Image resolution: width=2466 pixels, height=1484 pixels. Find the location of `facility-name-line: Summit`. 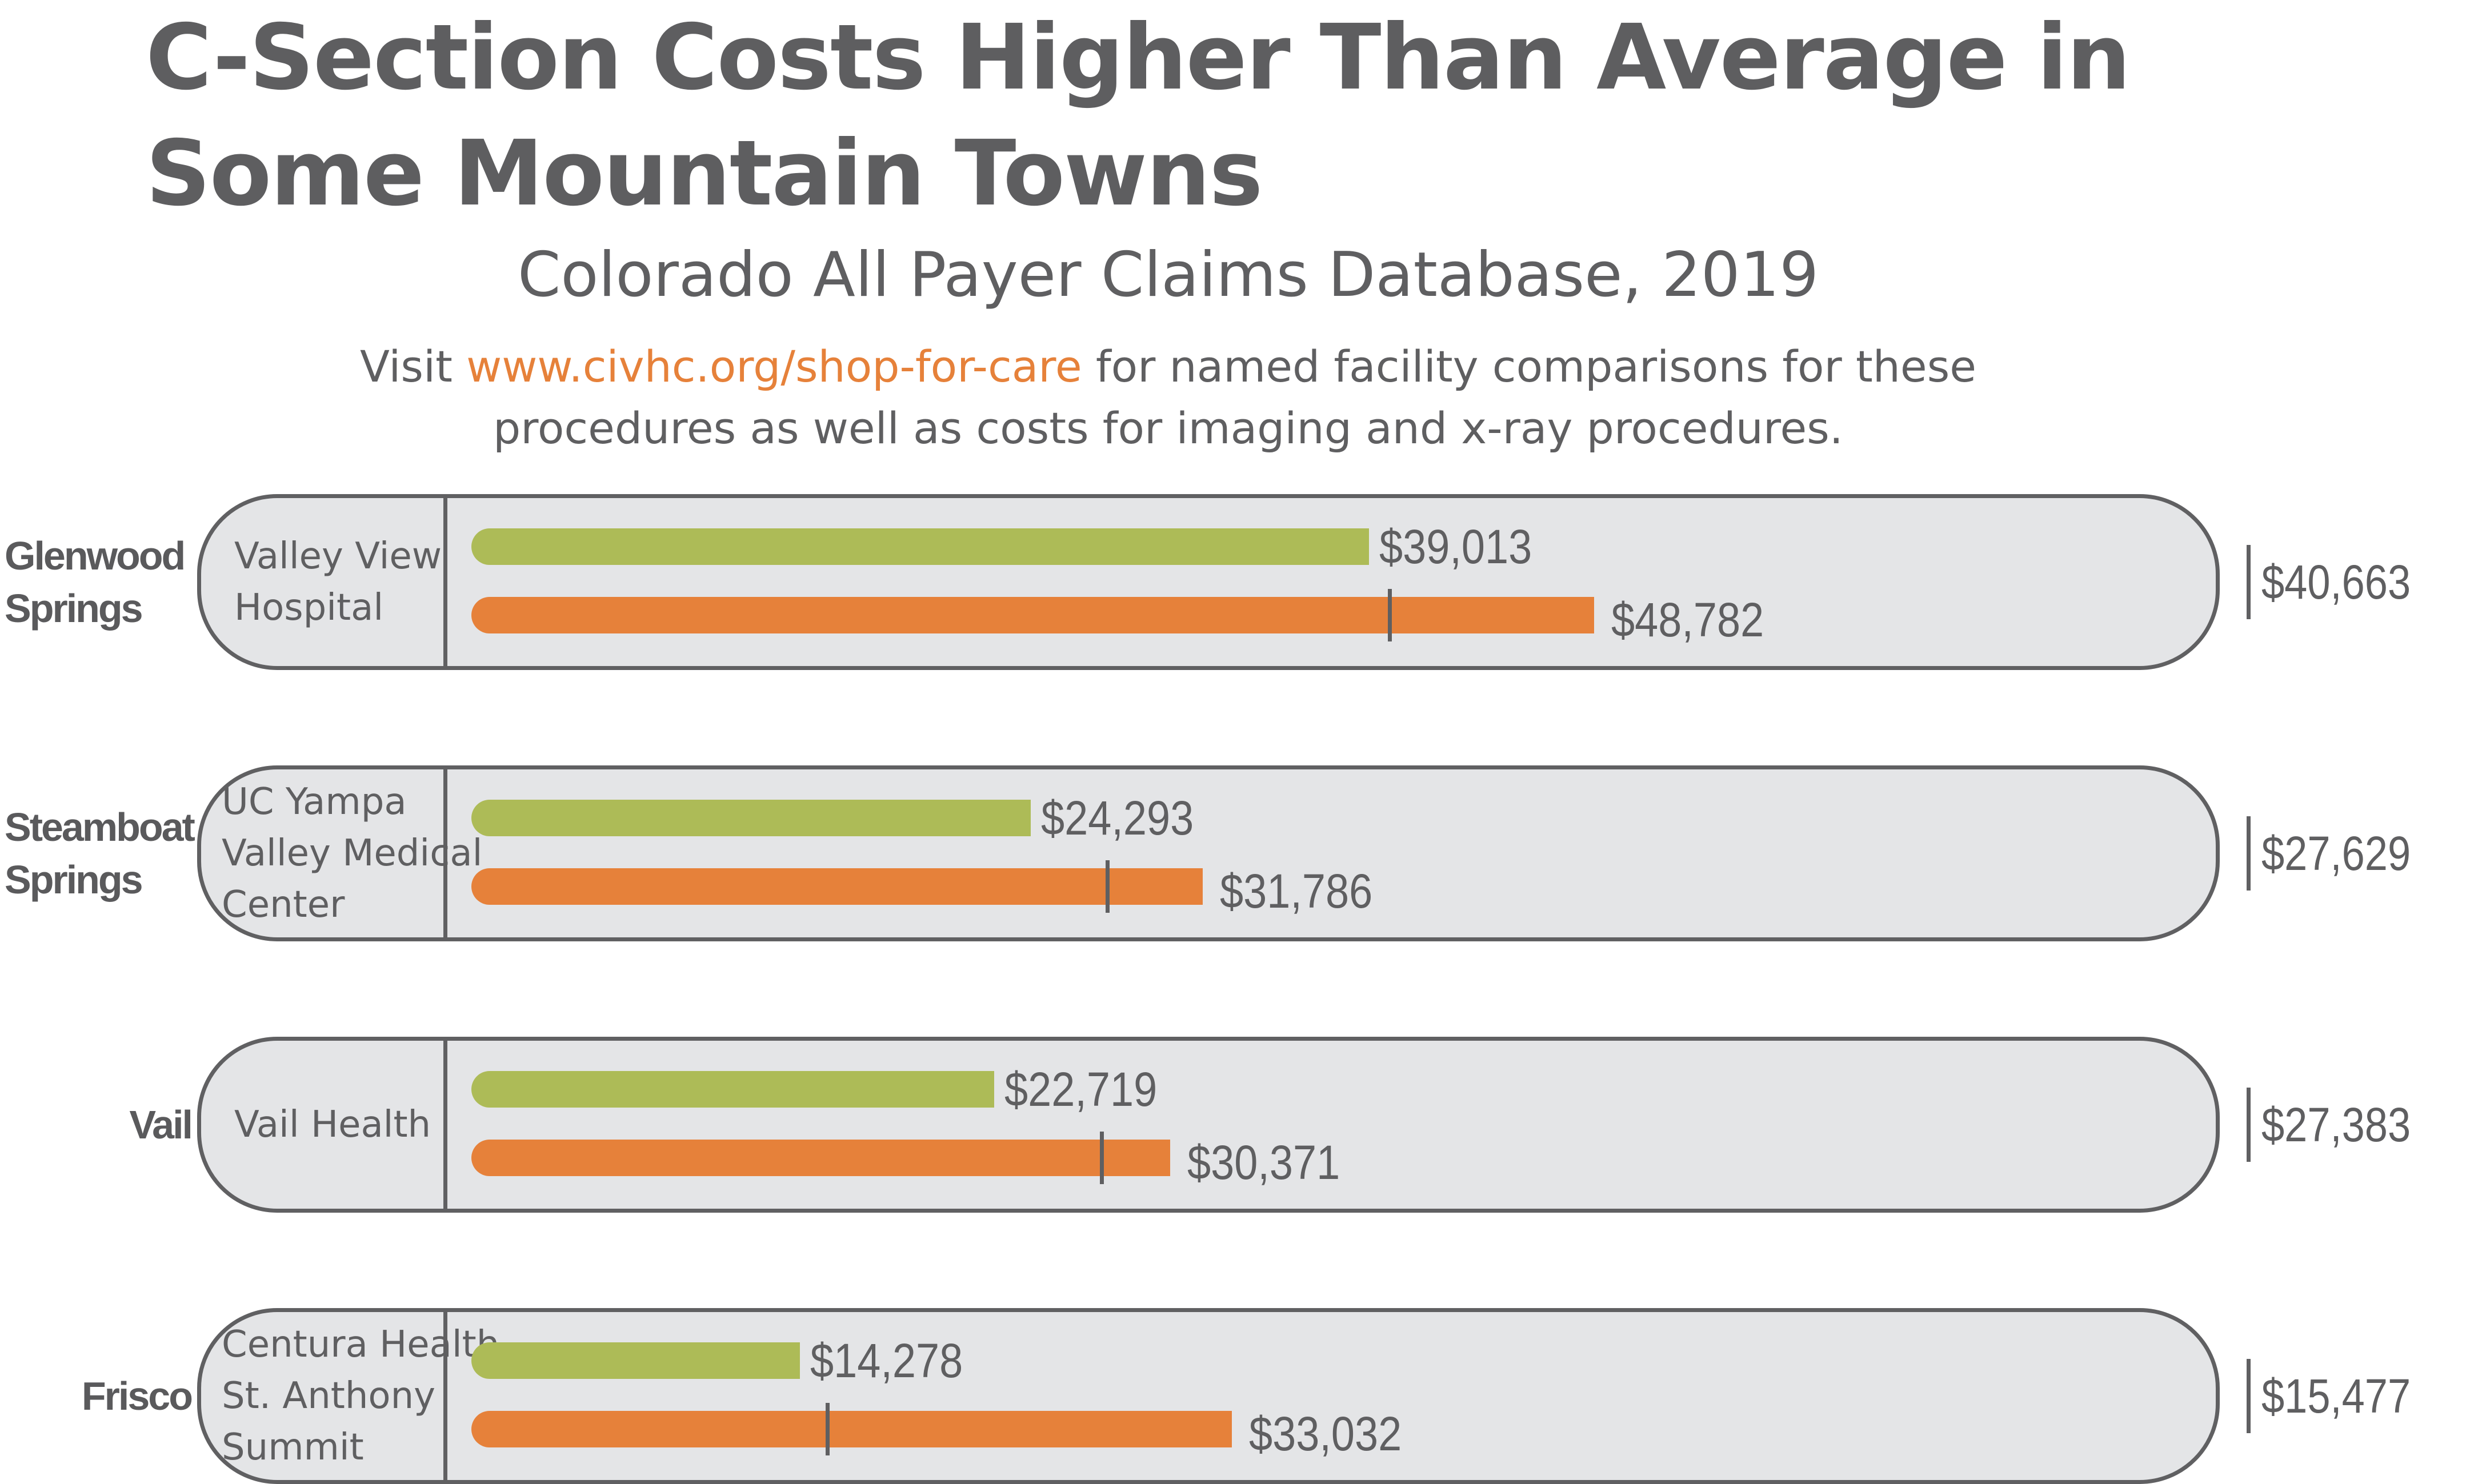

facility-name-line: Summit is located at coordinates (293, 1448).